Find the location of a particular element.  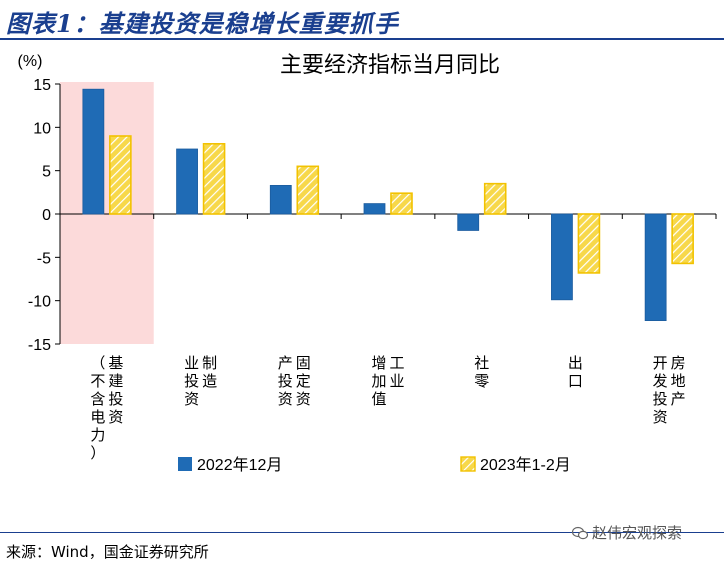

x-tick-label: 房地产 is located at coordinates (678, 381).